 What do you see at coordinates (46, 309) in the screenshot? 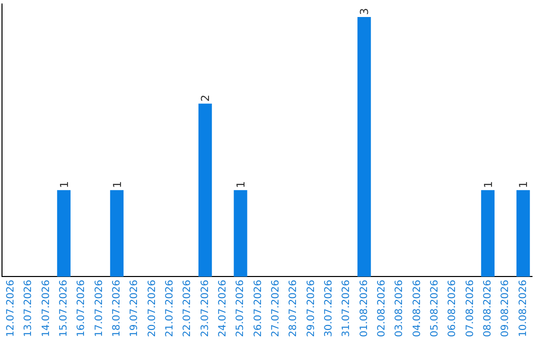
I see `x-tick-label: 14.07.2026` at bounding box center [46, 309].